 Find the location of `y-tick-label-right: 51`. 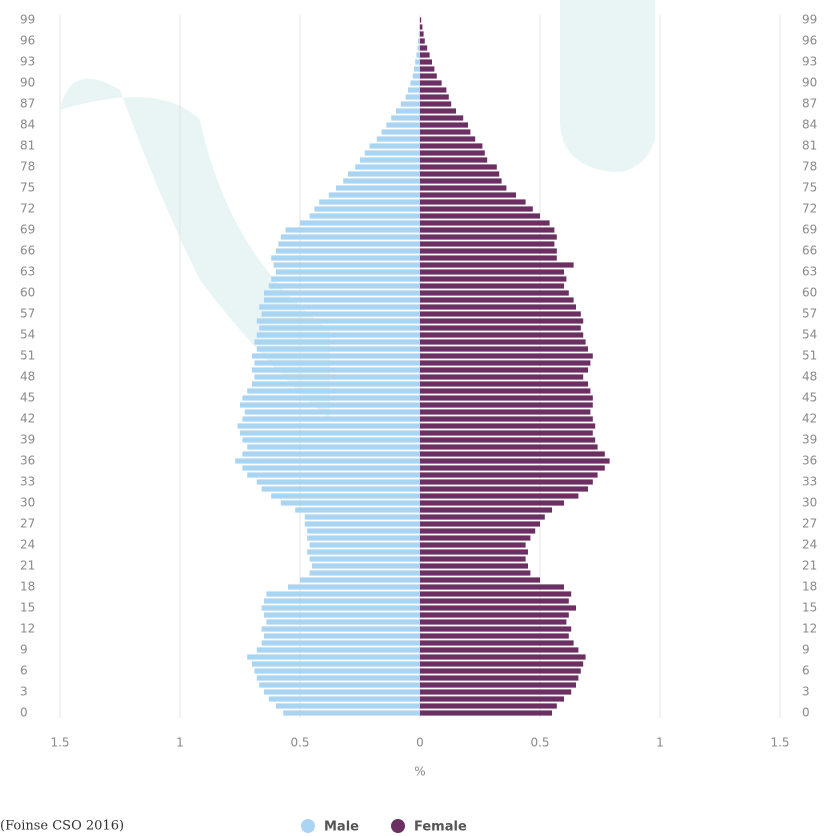

y-tick-label-right: 51 is located at coordinates (809, 356).